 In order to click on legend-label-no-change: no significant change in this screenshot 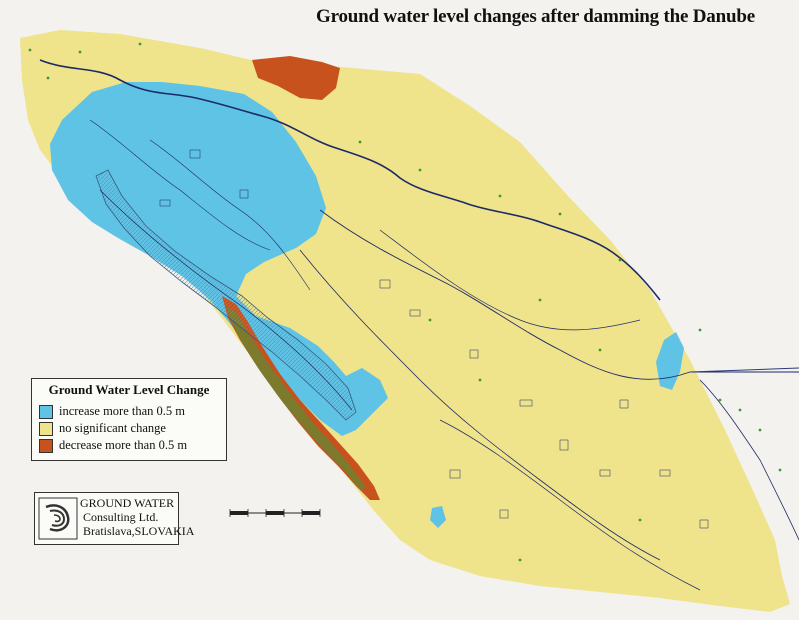, I will do `click(112, 428)`.